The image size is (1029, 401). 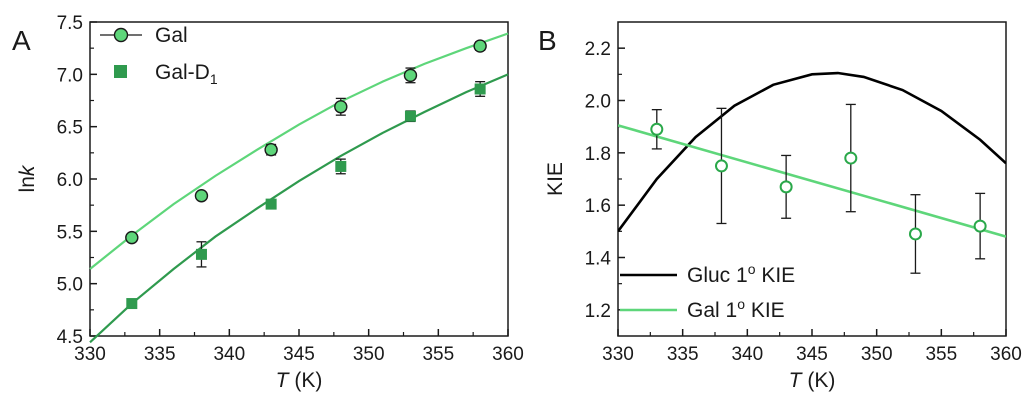 I want to click on panel-b-letter: B, so click(x=547, y=40).